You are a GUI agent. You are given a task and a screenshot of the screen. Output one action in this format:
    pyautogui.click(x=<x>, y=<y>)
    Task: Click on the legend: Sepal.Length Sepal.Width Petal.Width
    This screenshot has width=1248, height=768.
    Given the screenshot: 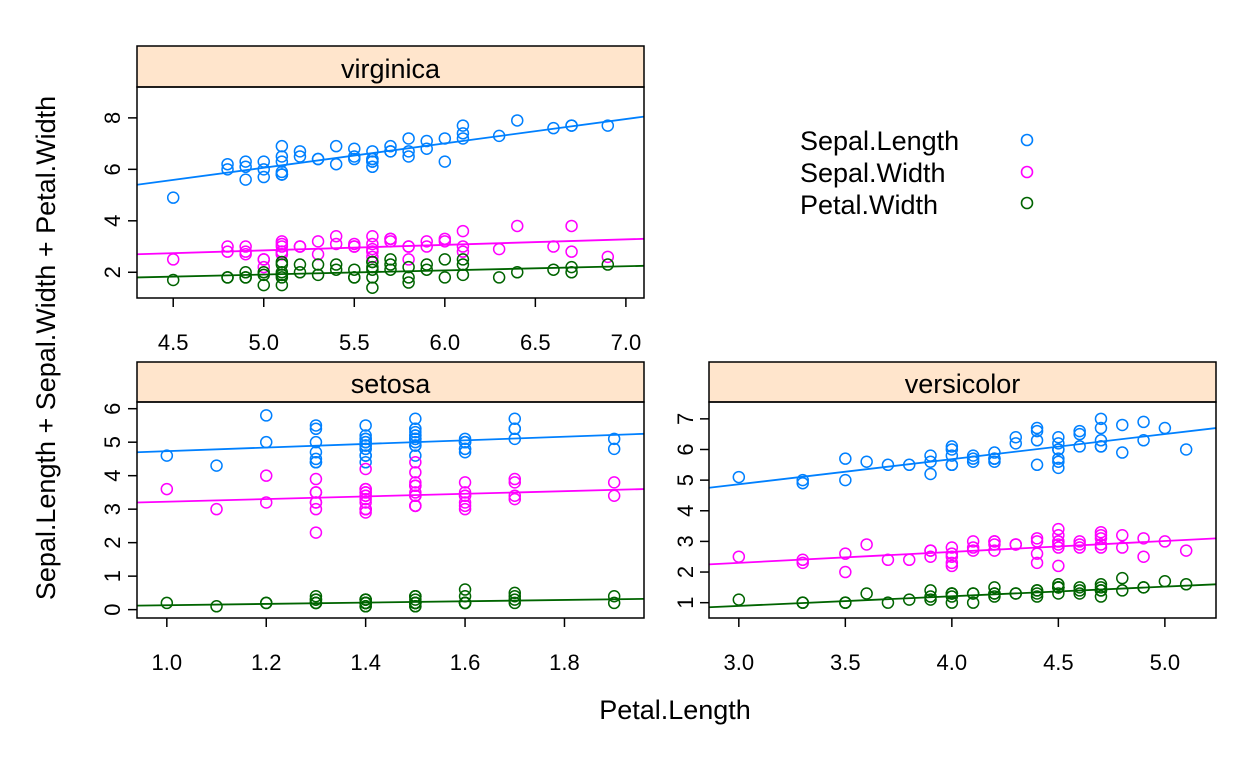 What is the action you would take?
    pyautogui.click(x=917, y=173)
    